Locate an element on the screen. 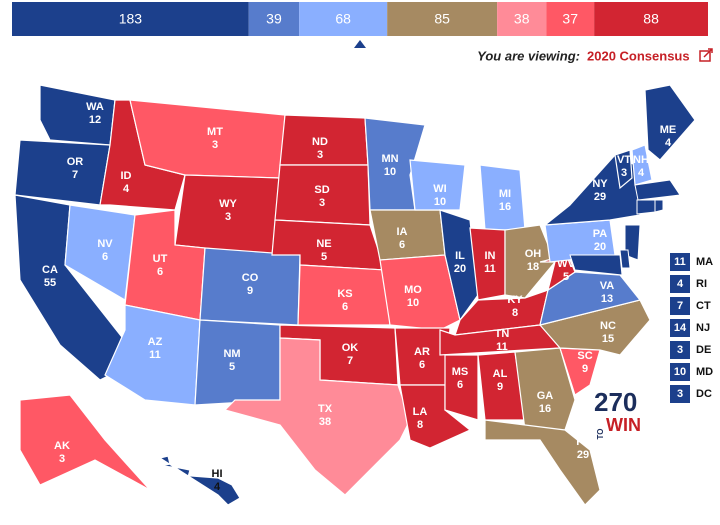 The width and height of the screenshot is (720, 525). legend-ev: 4 is located at coordinates (680, 284).